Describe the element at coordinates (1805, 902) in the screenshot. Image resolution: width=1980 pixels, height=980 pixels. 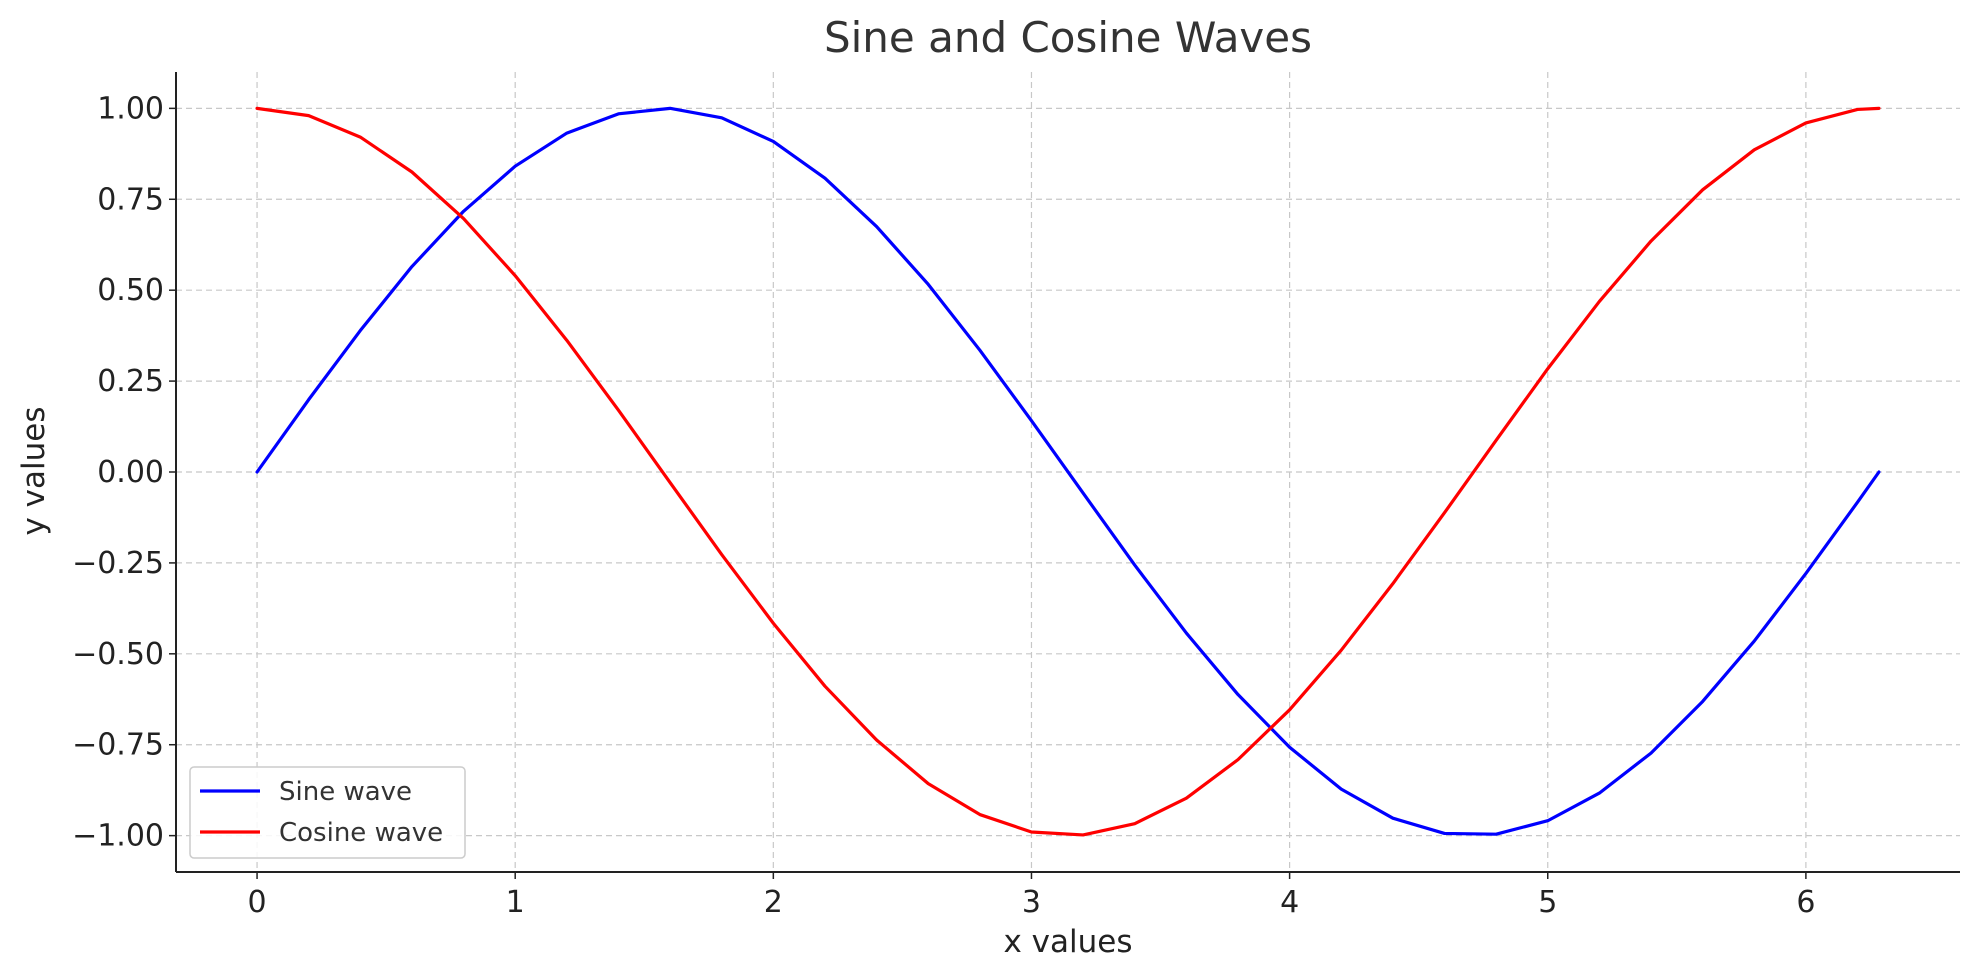
I see `x-tick-label: 6` at that location.